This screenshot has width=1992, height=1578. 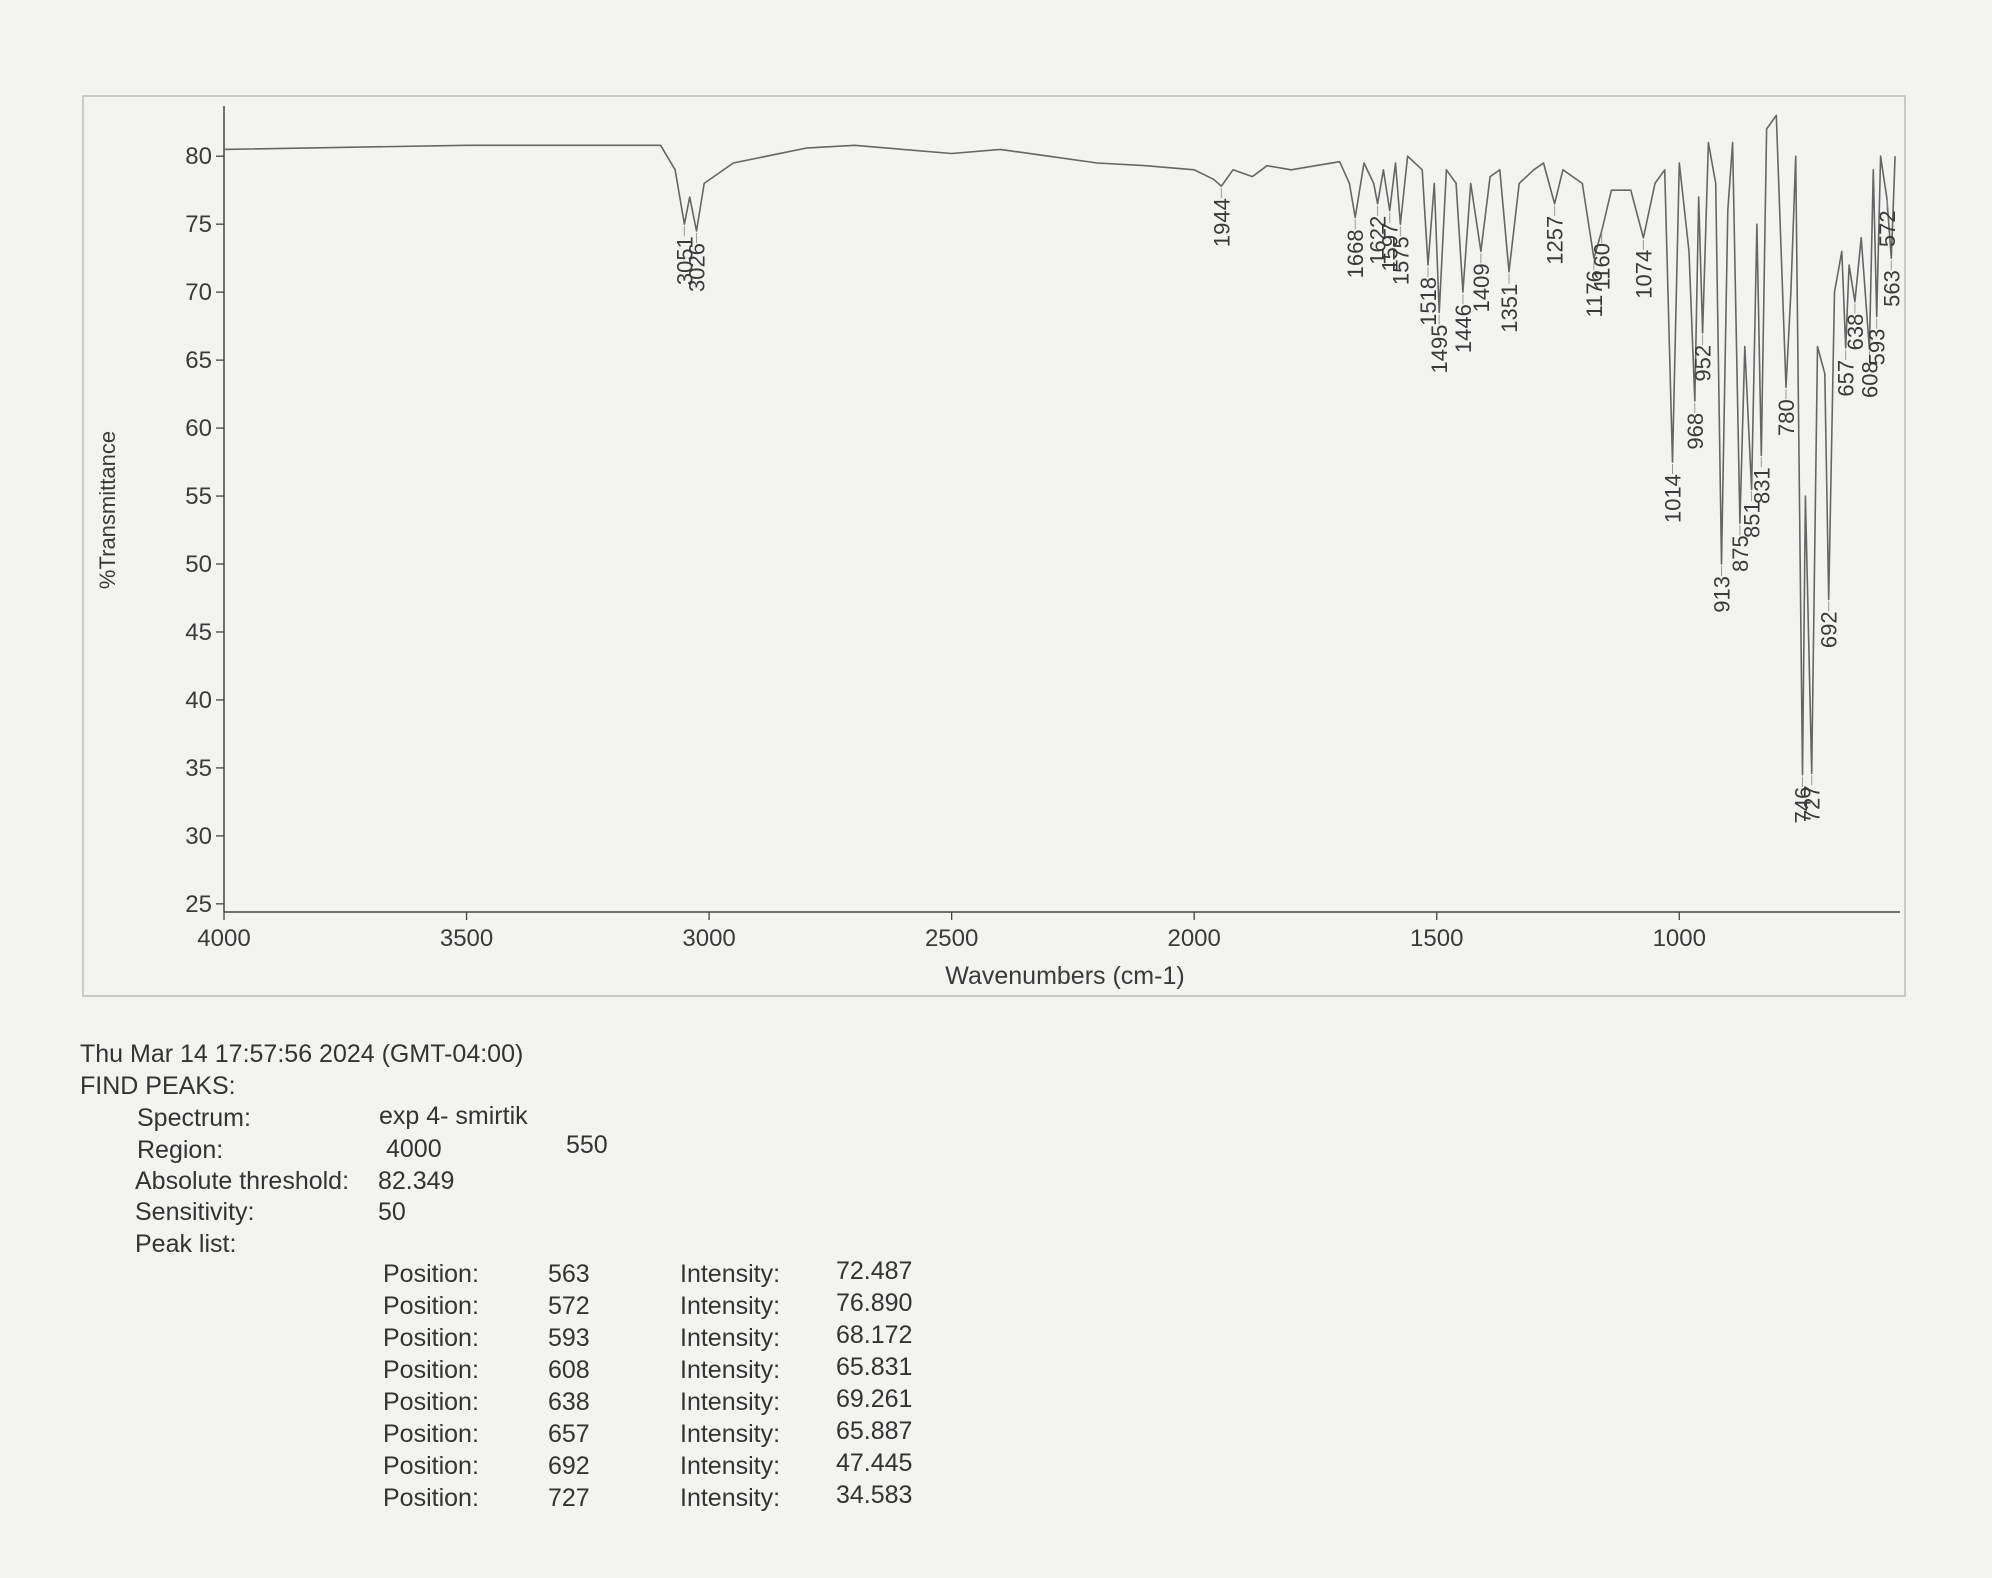 What do you see at coordinates (1481, 287) in the screenshot?
I see `peak-label: 1409` at bounding box center [1481, 287].